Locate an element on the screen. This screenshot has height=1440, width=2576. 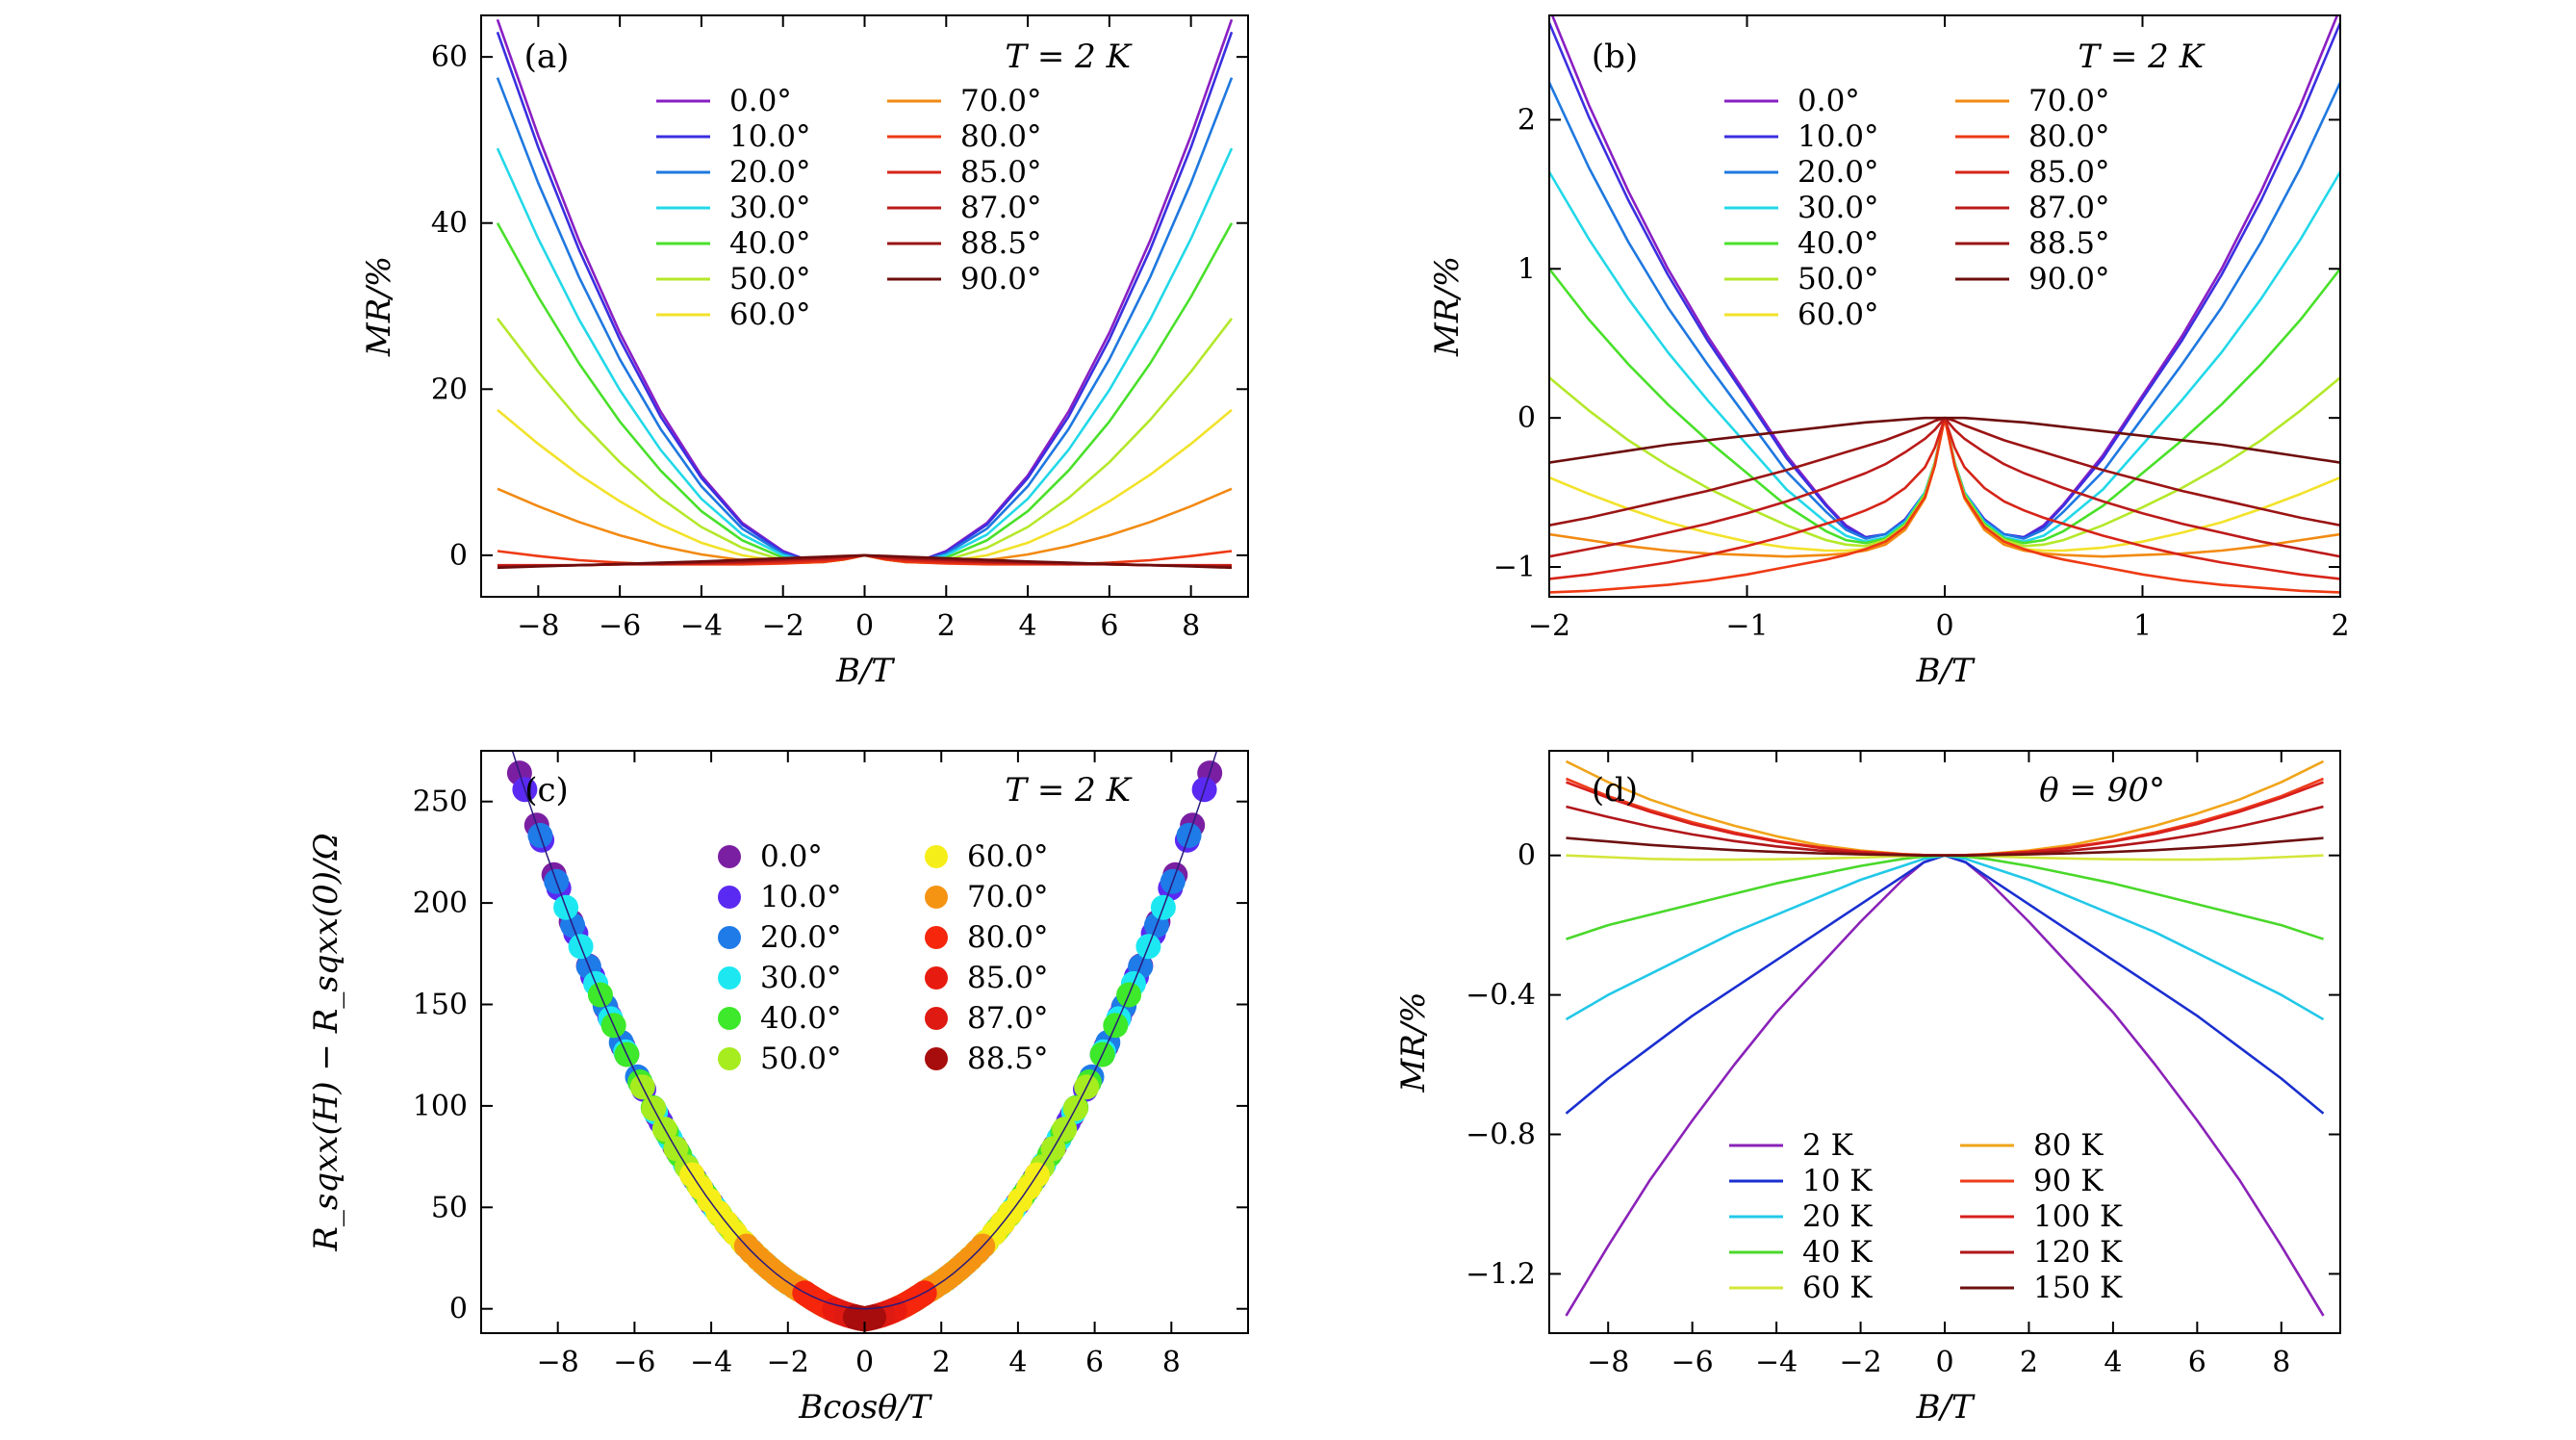
x-axis-title: Bcosθ/T is located at coordinates (865, 1408).